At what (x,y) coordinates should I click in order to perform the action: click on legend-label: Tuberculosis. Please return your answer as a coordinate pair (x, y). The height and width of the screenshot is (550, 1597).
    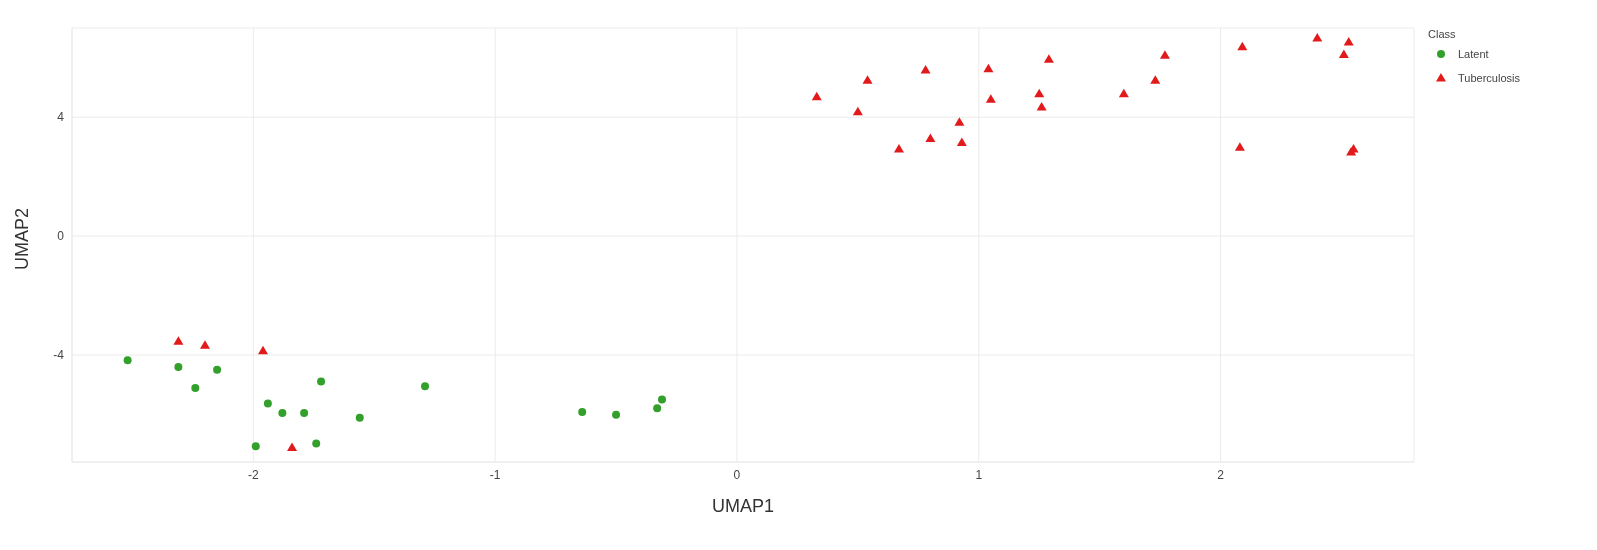
    Looking at the image, I should click on (1489, 78).